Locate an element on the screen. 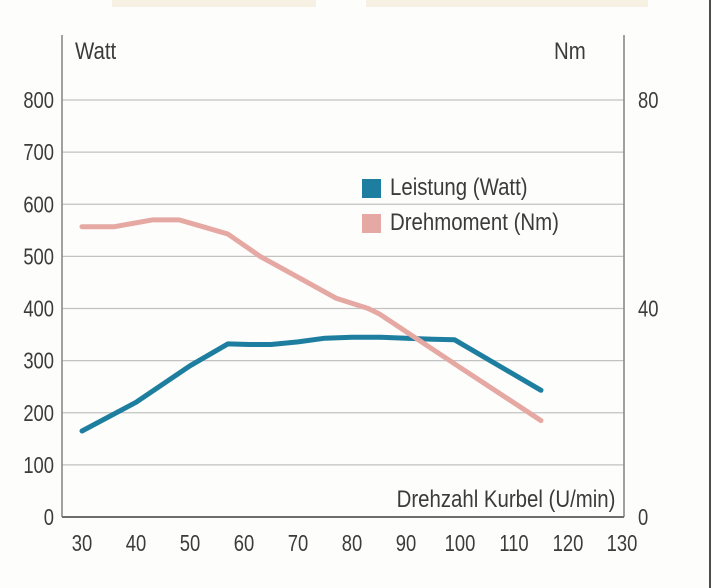  legend-item-leistung: Leistung (Watt) is located at coordinates (475, 188).